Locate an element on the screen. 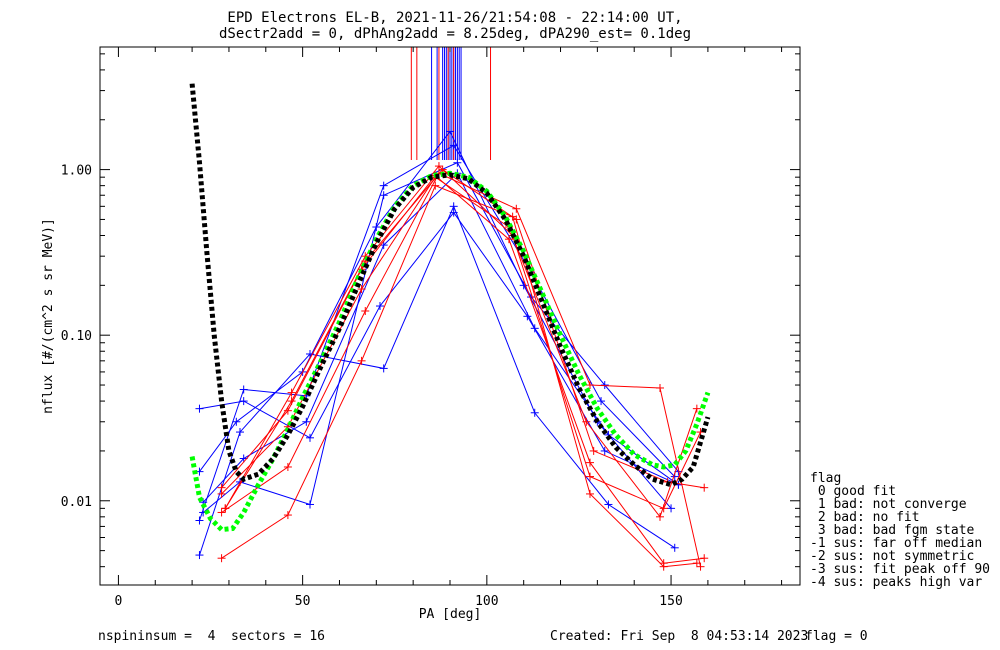 The height and width of the screenshot is (650, 1000). legend-entry: 2 bad: no fit is located at coordinates (865, 517).